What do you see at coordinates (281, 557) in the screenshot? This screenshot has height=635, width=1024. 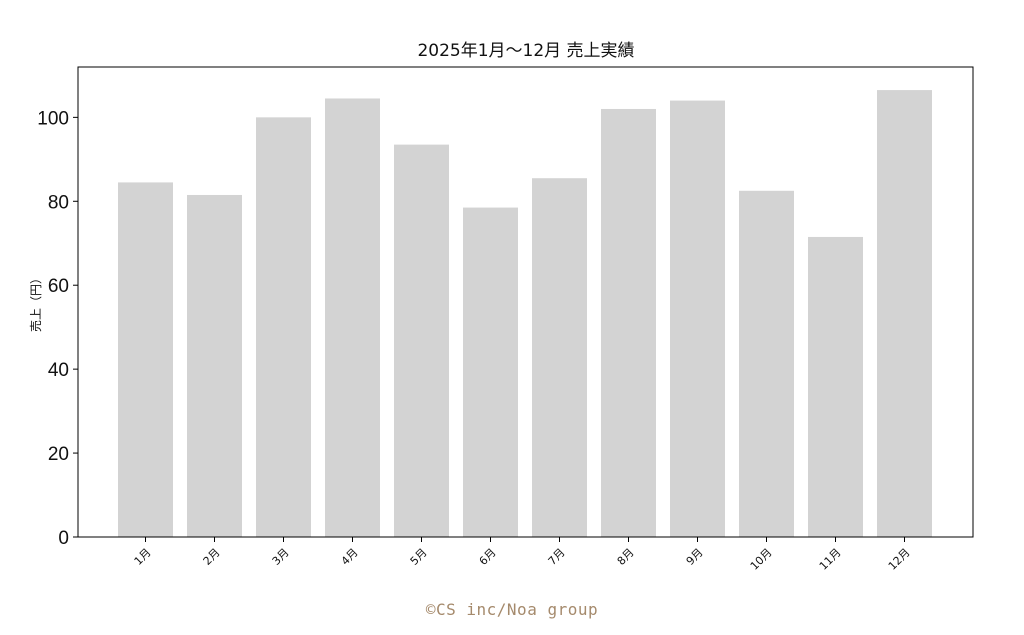 I see `x-tick-label: 3月` at bounding box center [281, 557].